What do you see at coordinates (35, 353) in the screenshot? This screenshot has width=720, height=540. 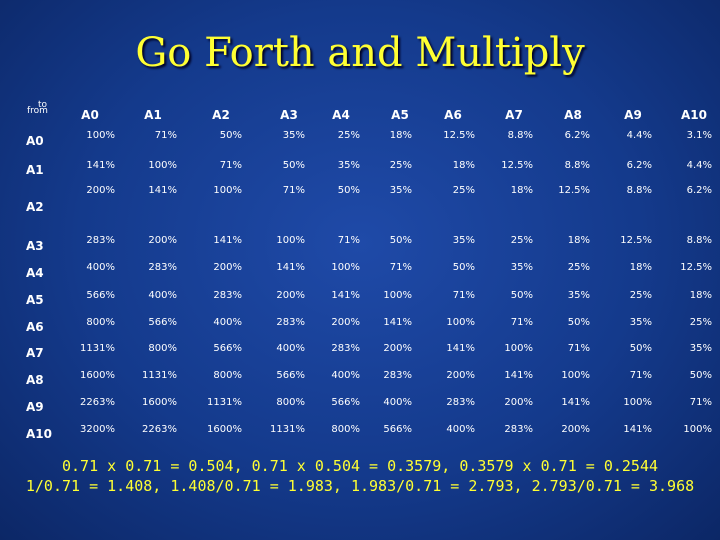 I see `row-header: A7` at bounding box center [35, 353].